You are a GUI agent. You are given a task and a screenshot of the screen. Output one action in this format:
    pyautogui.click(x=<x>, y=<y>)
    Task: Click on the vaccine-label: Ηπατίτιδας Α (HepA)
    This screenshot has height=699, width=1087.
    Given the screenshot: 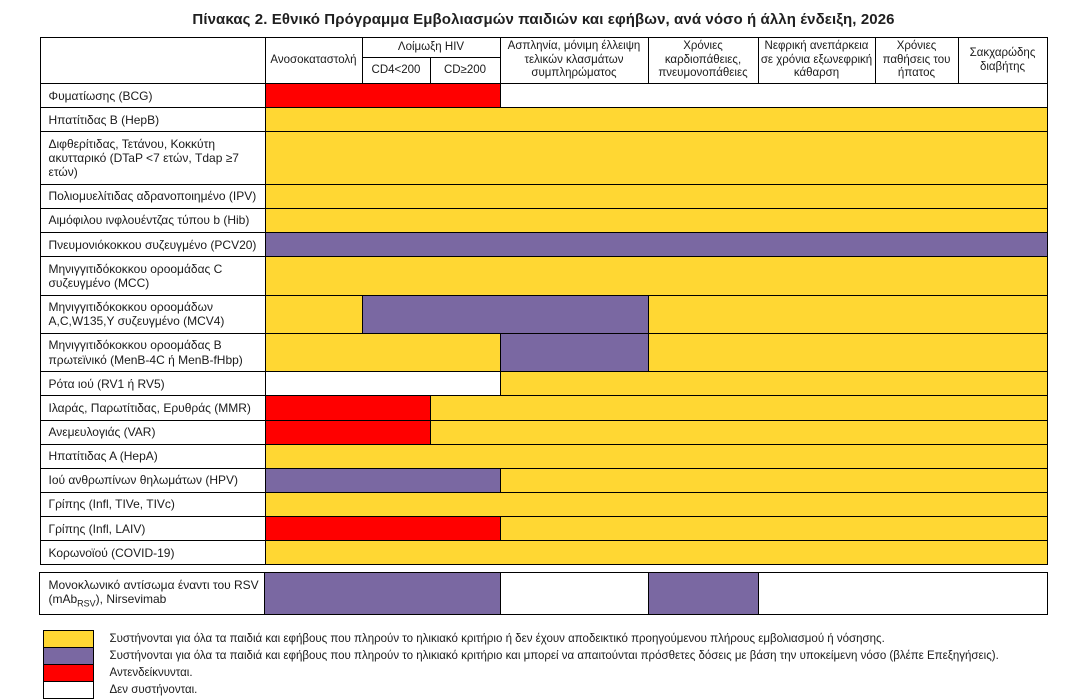 What is the action you would take?
    pyautogui.click(x=152, y=456)
    